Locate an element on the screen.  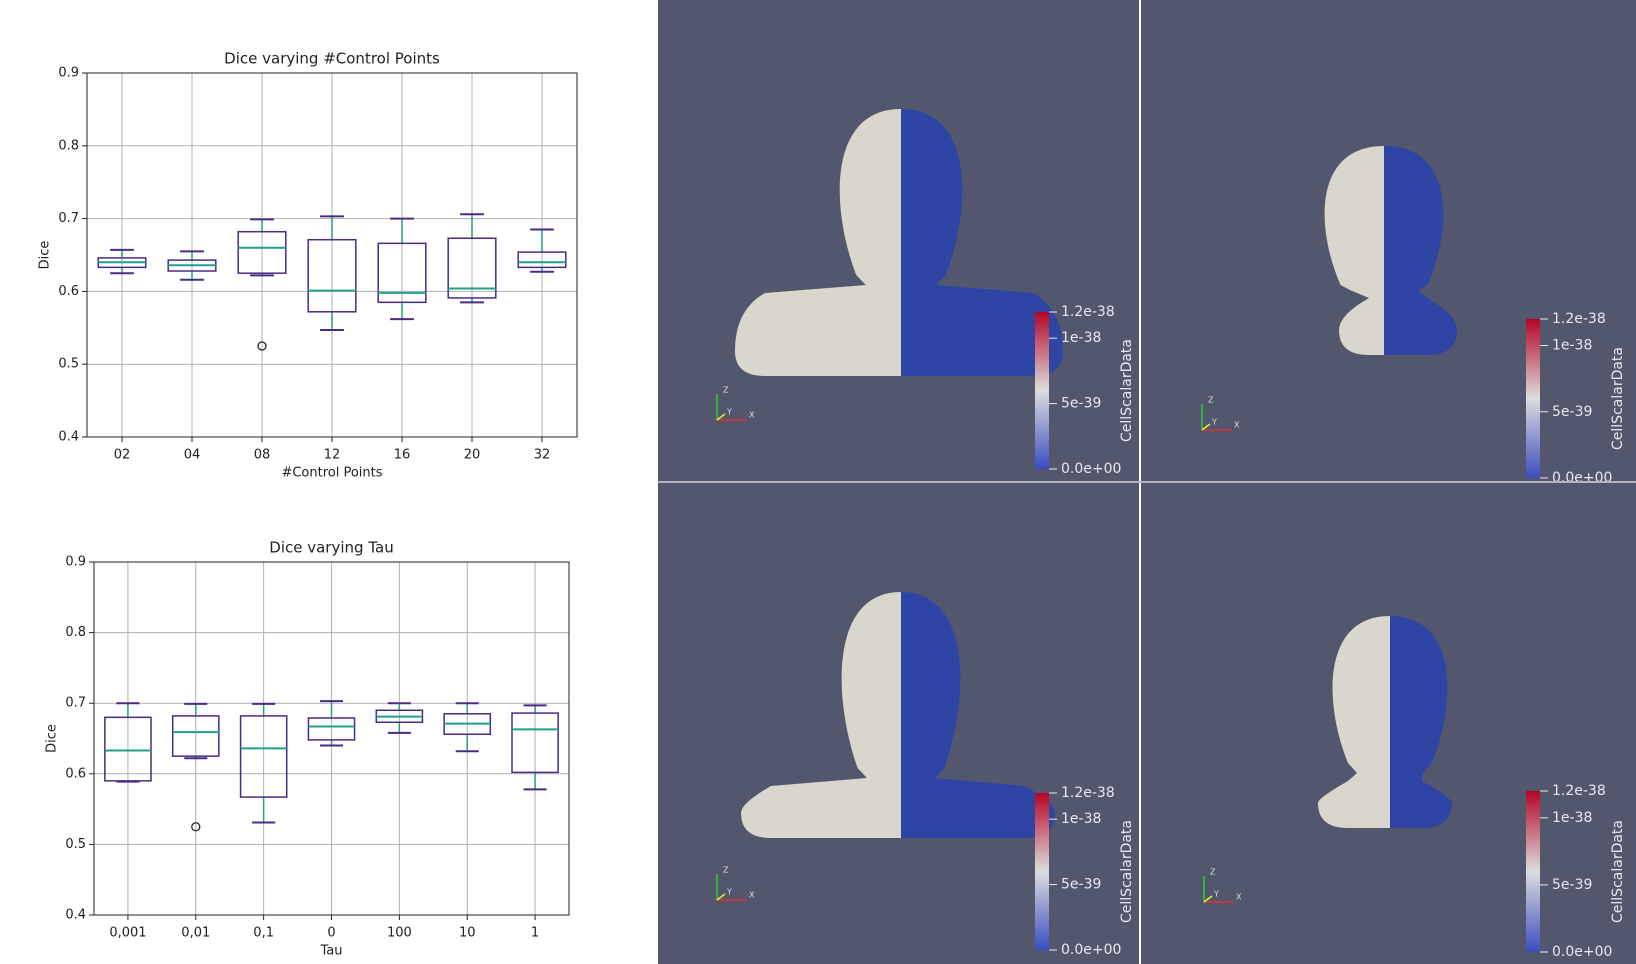
x-tick-label: 1 is located at coordinates (535, 933).